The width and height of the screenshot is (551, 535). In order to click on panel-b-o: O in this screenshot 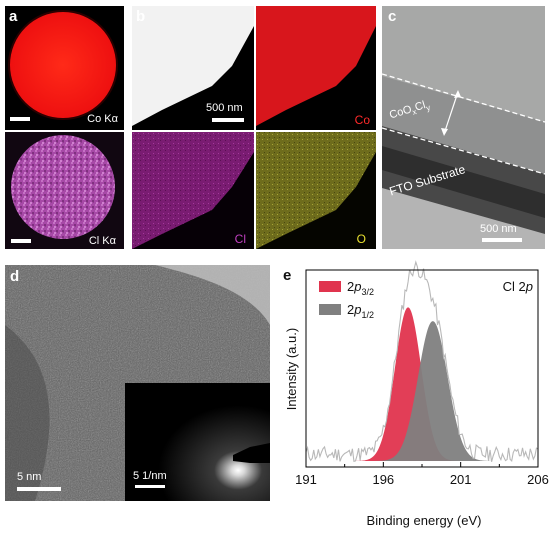, I will do `click(316, 190)`.